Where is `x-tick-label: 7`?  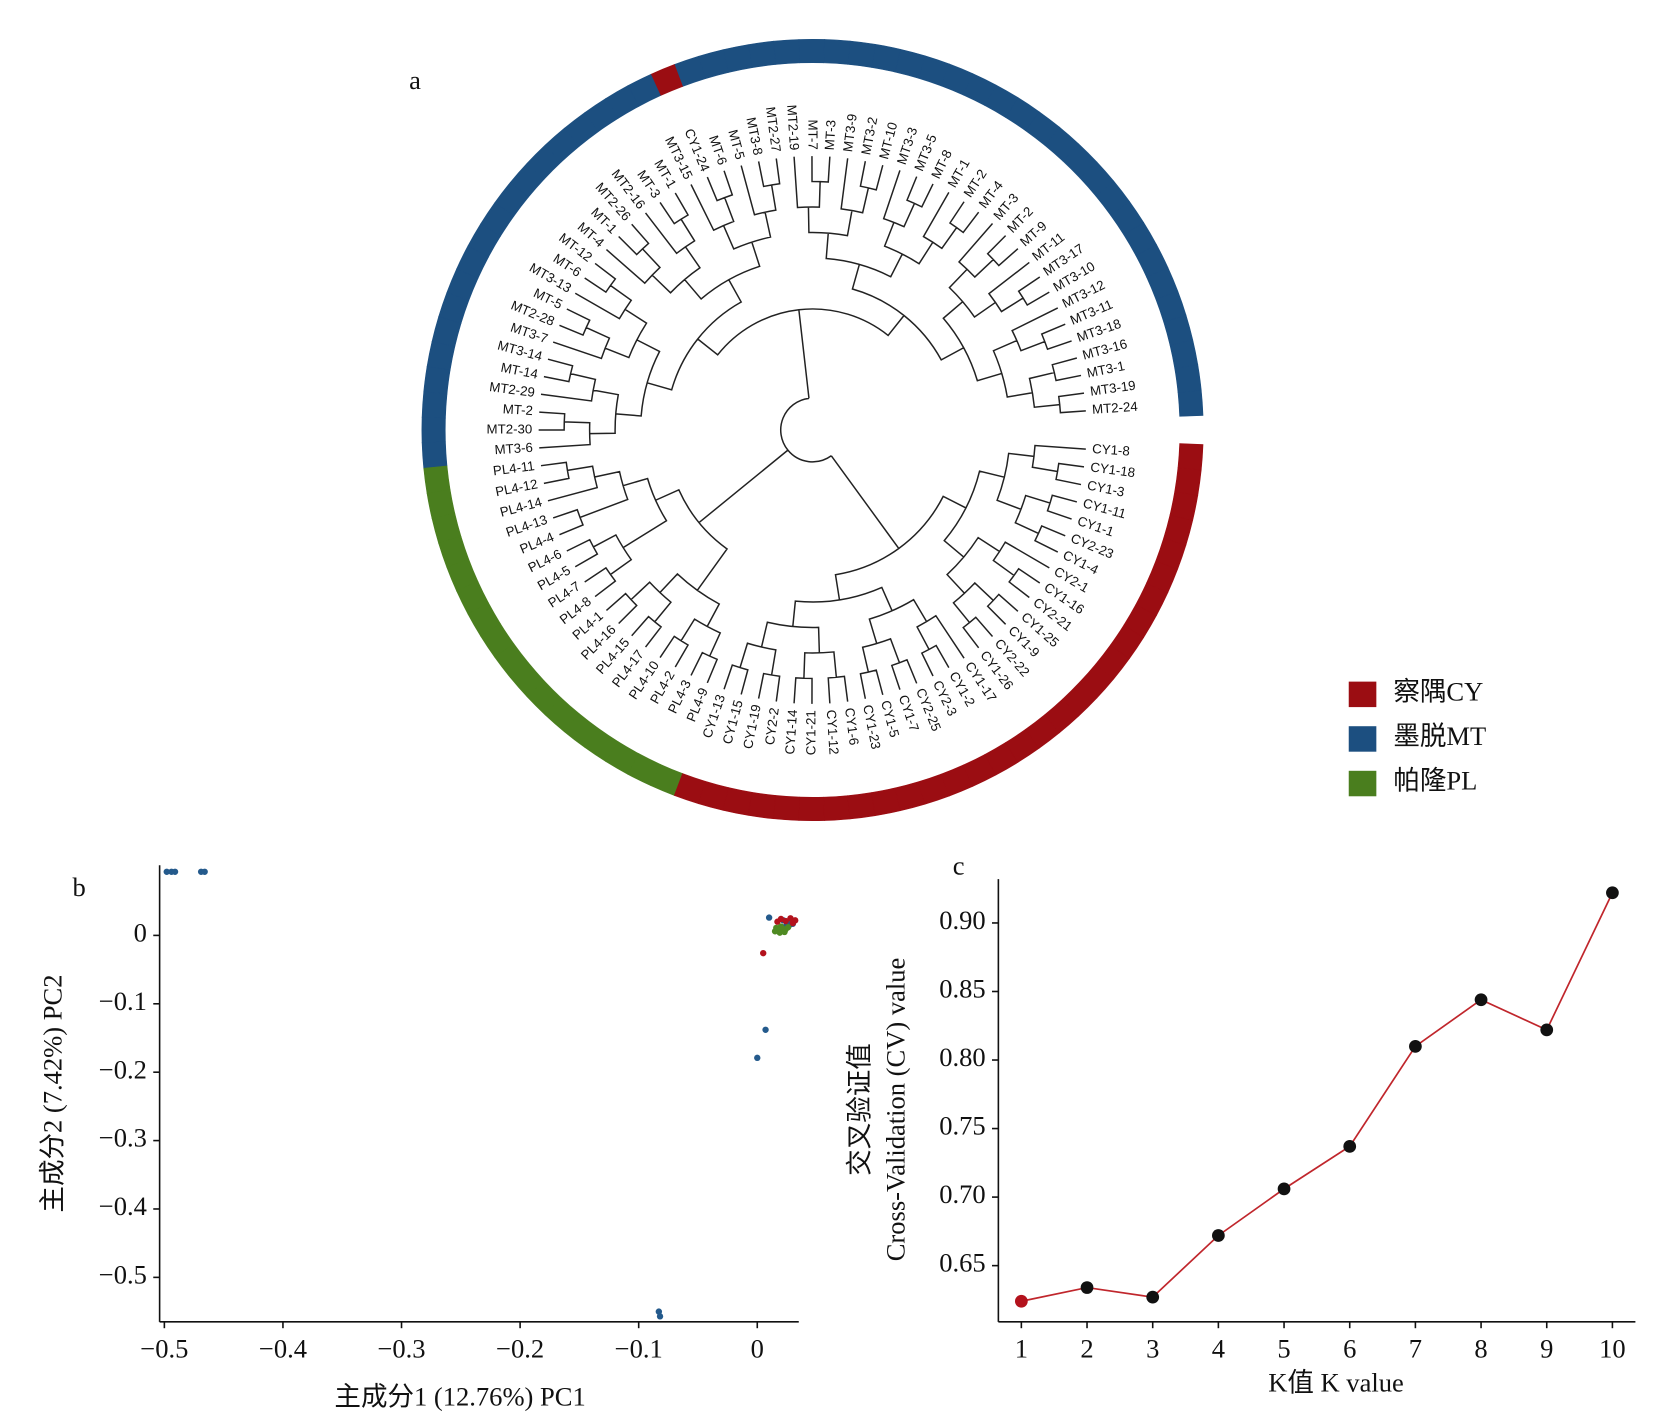 x-tick-label: 7 is located at coordinates (1415, 1349).